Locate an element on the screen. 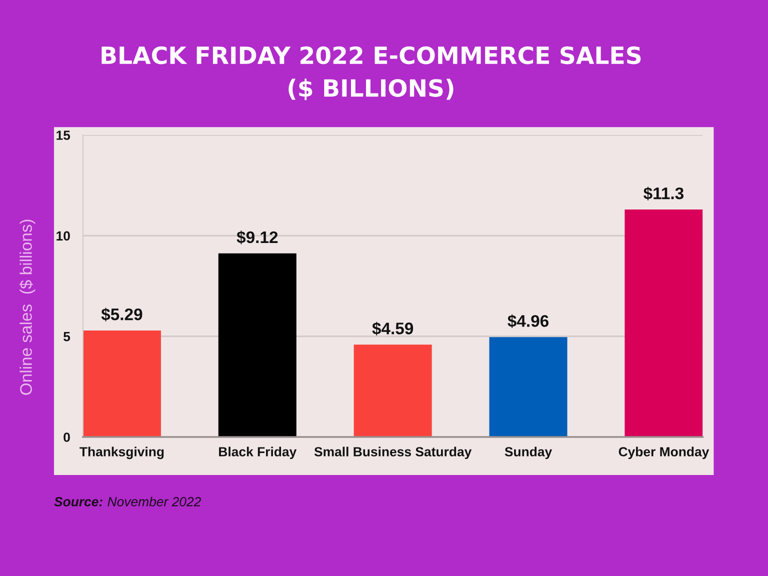  data-label: $9.12 is located at coordinates (257, 237).